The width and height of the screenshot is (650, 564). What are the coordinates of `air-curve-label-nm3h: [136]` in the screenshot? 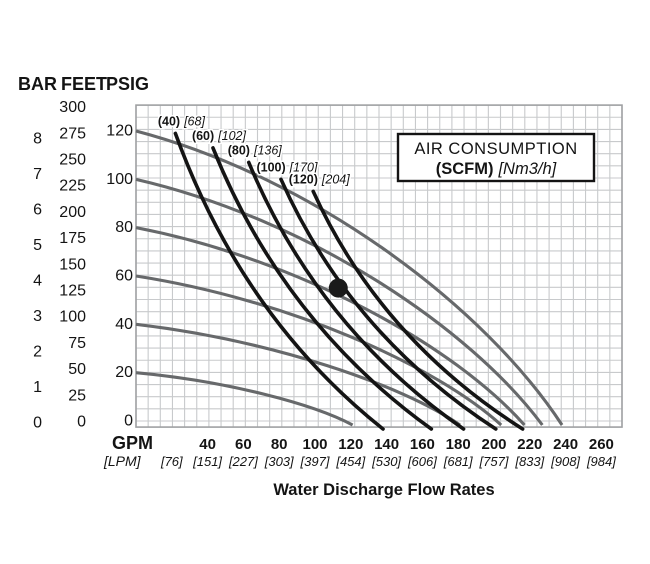 It's located at (267, 150).